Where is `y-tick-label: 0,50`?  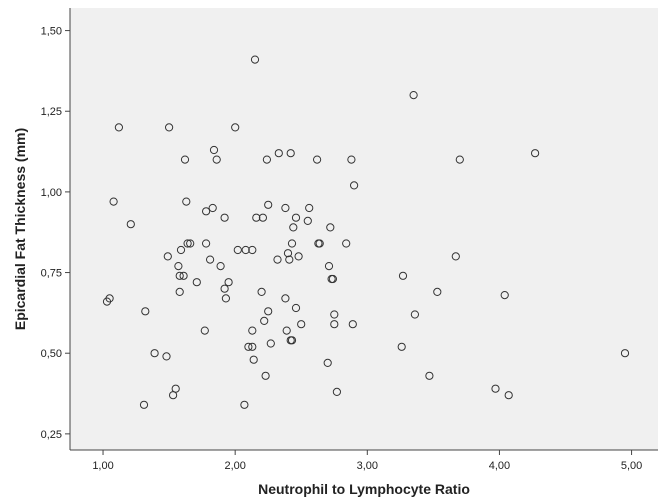
y-tick-label: 0,50 is located at coordinates (51, 354).